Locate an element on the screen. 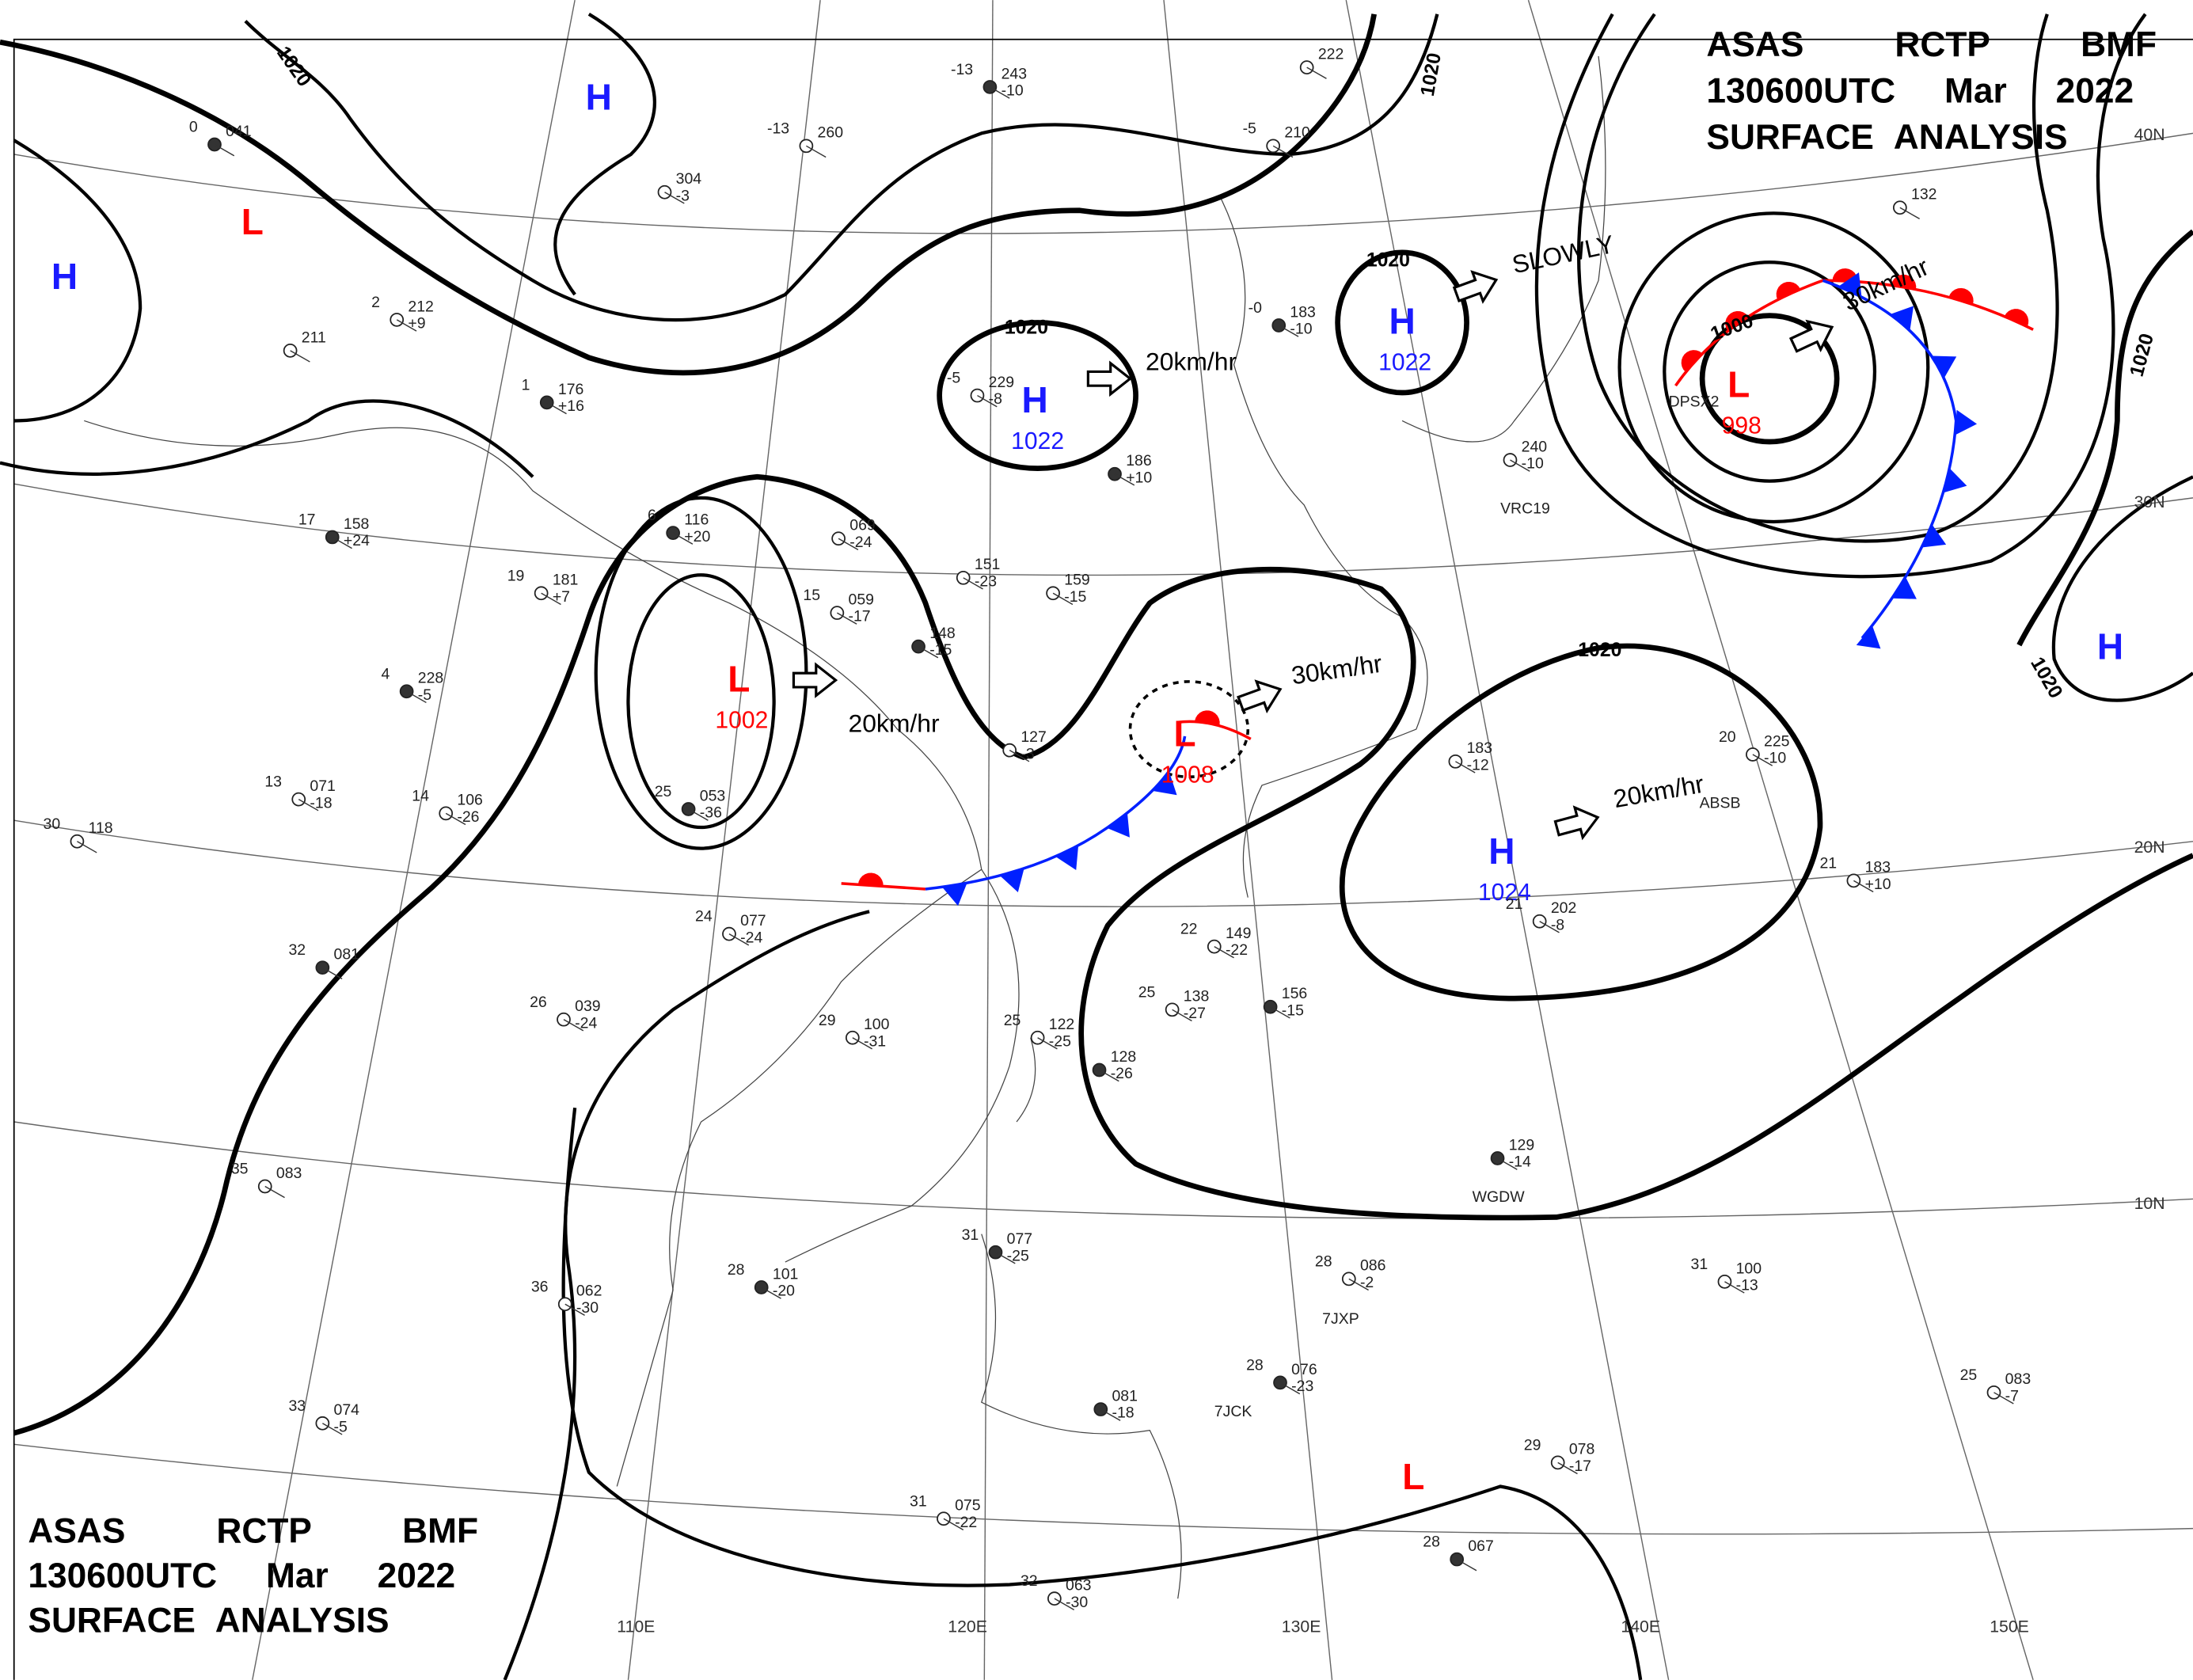 This screenshot has width=2193, height=1680. station-pressure: 053 is located at coordinates (712, 795).